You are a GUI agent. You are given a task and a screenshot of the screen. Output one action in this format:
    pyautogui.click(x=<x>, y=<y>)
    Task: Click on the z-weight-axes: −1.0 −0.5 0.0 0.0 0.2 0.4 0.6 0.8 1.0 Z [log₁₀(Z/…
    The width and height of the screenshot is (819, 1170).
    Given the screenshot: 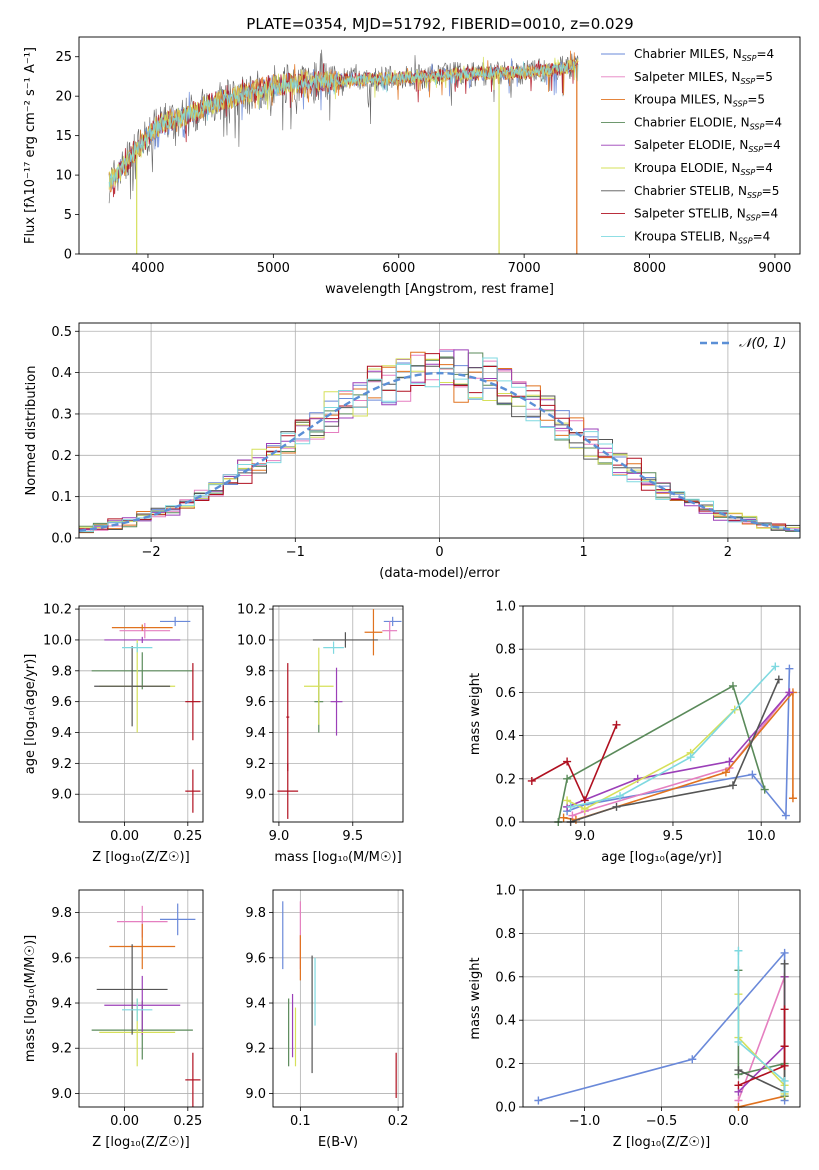 What is the action you would take?
    pyautogui.click(x=634, y=1017)
    